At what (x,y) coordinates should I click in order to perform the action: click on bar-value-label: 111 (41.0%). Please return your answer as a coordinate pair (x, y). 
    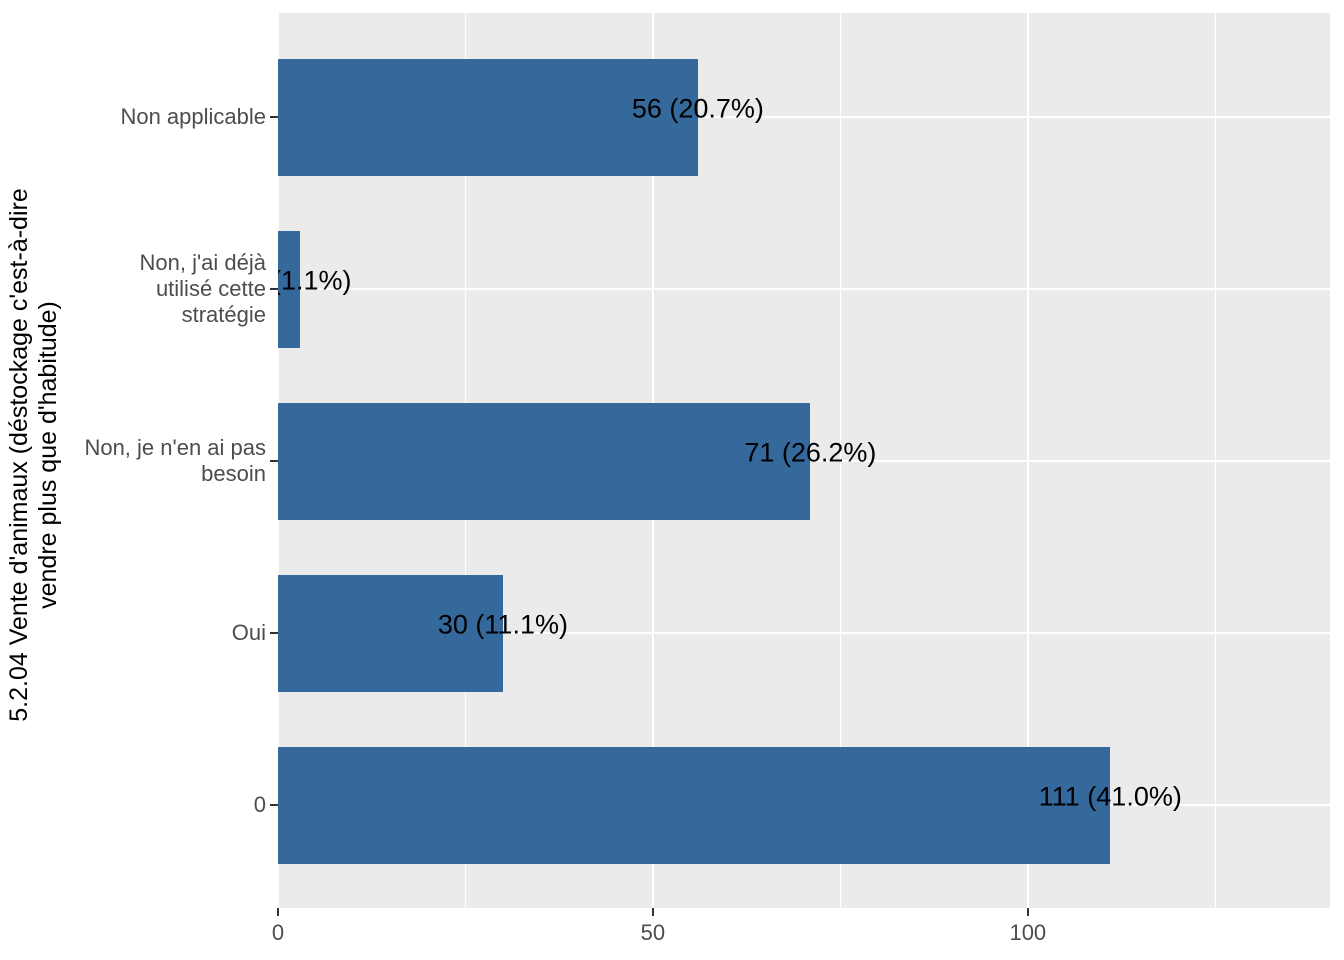
    Looking at the image, I should click on (1110, 796).